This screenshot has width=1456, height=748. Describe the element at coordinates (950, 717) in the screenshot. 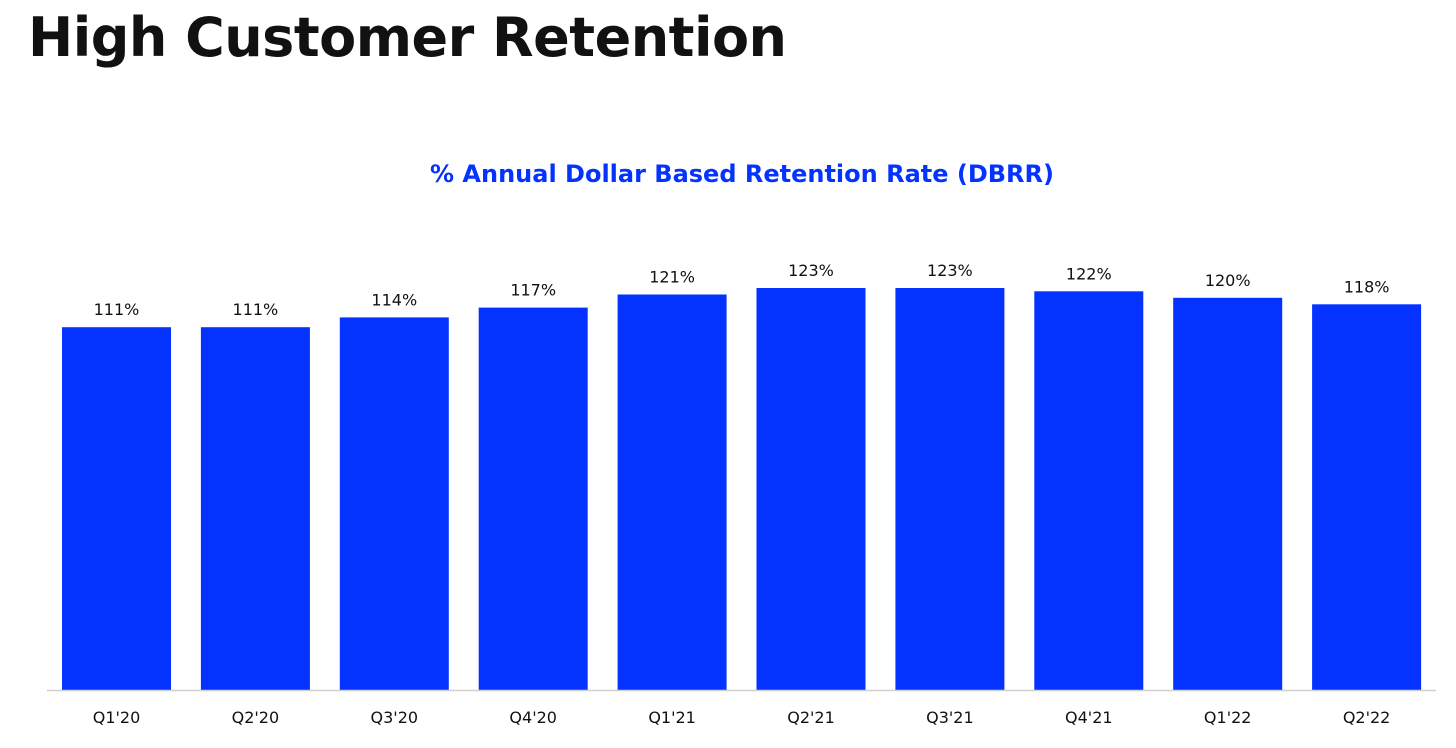

I see `x-tick-label: Q3'21` at that location.